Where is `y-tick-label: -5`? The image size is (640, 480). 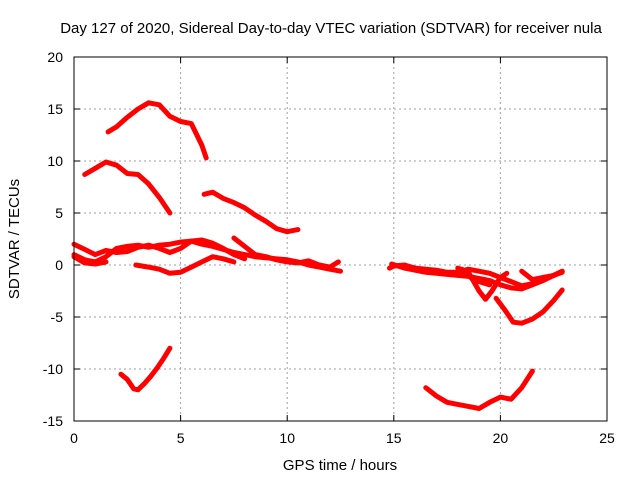 y-tick-label: -5 is located at coordinates (57, 317).